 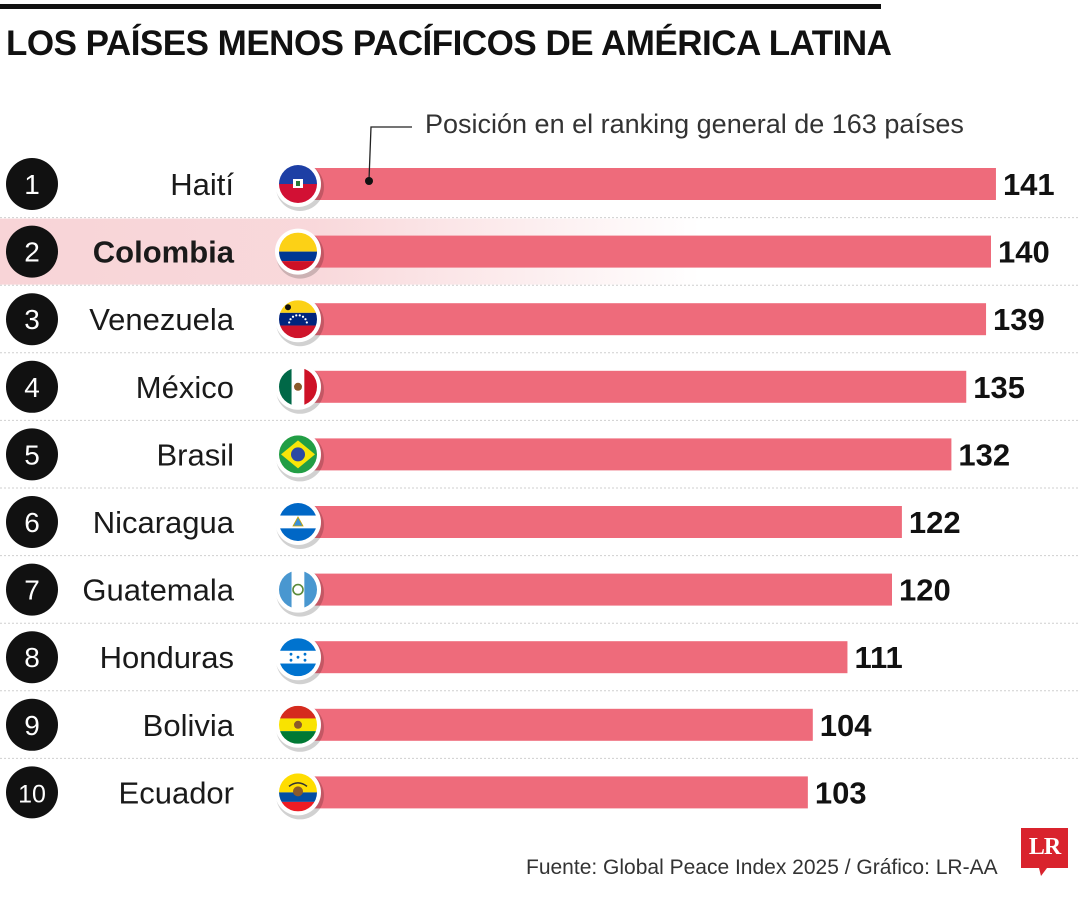 I want to click on rank-number: 1, so click(x=32, y=184).